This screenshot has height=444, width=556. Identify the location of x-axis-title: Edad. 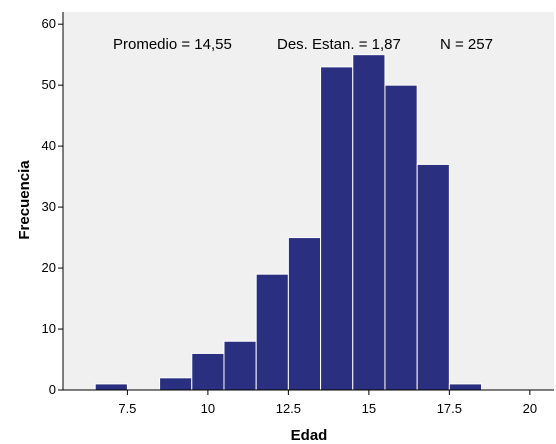
(309, 435).